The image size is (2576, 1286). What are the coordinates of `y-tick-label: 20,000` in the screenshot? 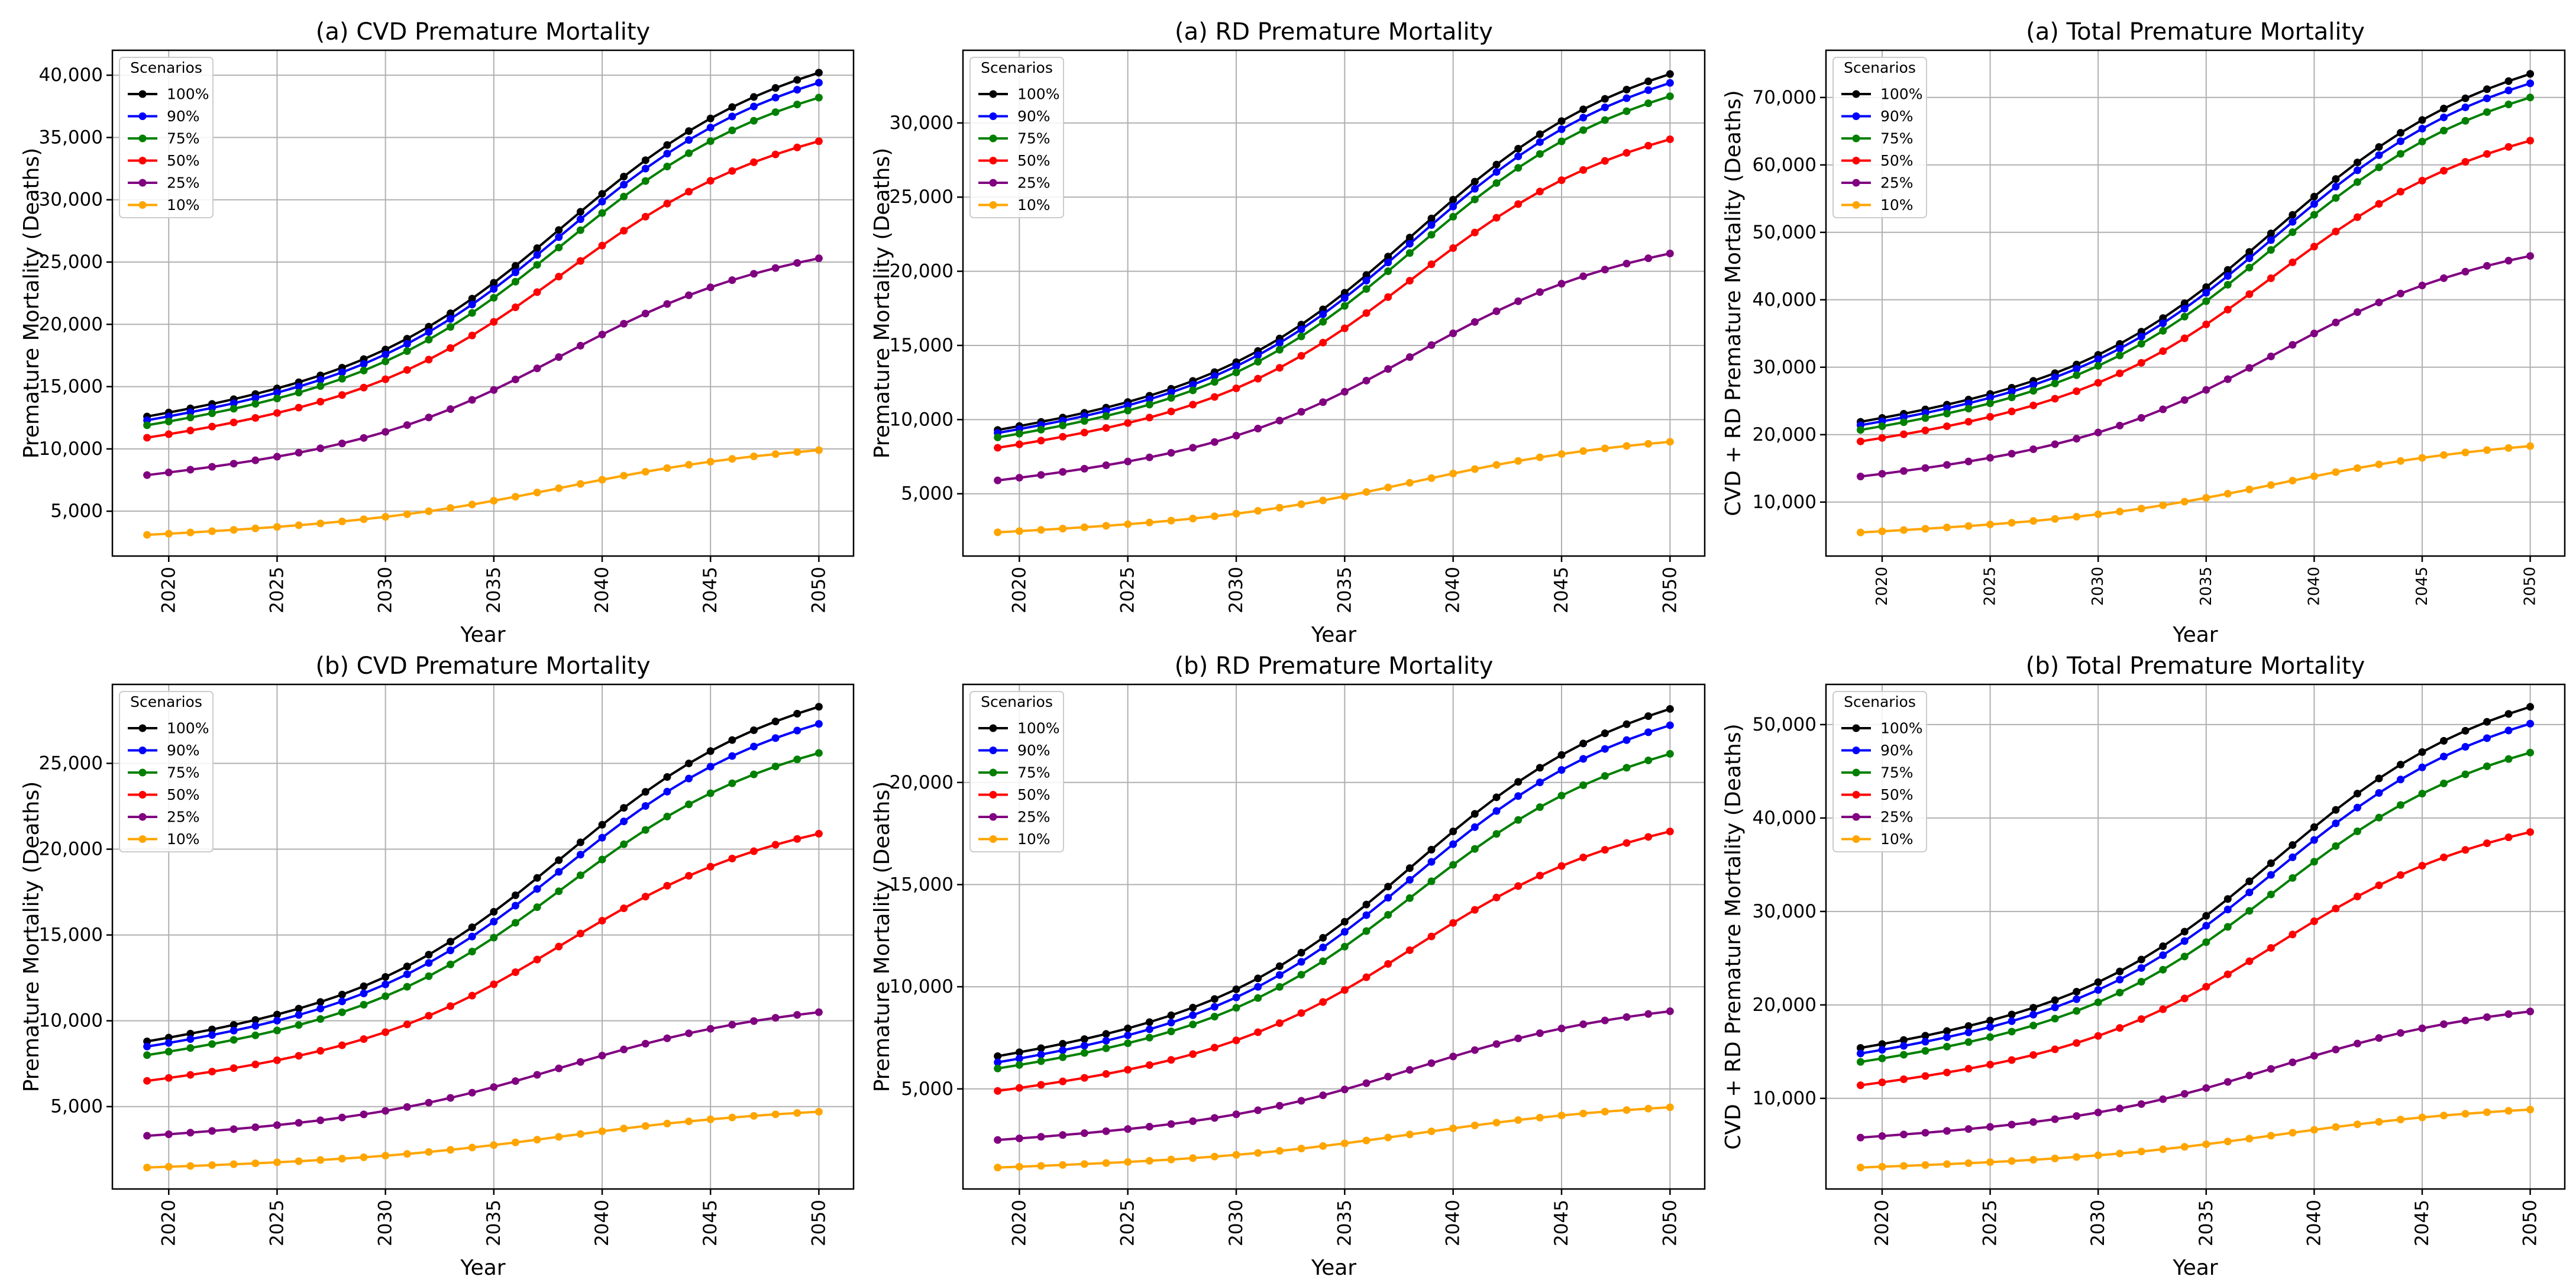 It's located at (922, 782).